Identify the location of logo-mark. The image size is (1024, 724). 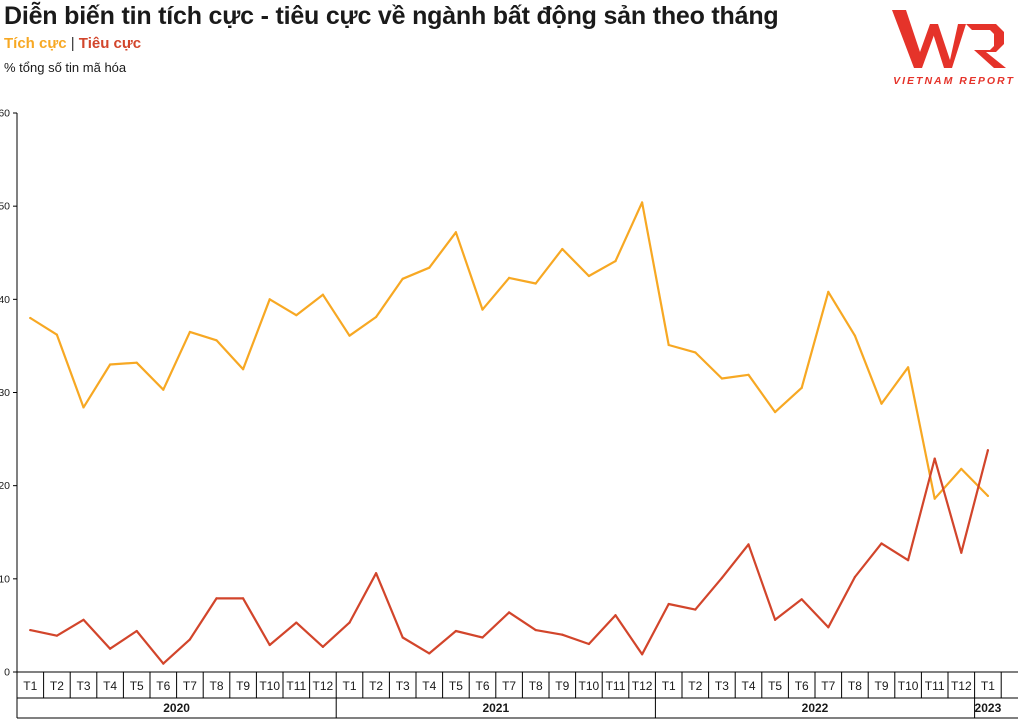
(949, 39).